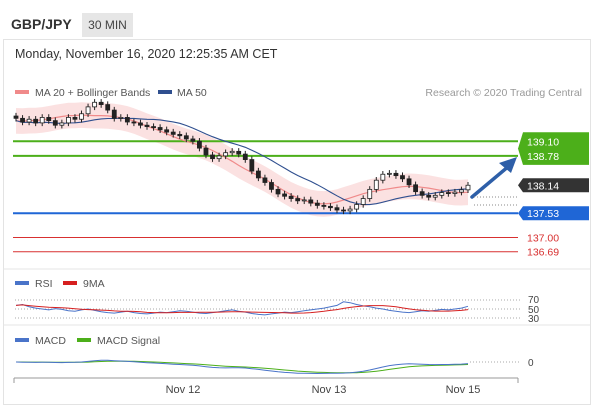  I want to click on macd-legend: MACD MACD Signal, so click(87, 341).